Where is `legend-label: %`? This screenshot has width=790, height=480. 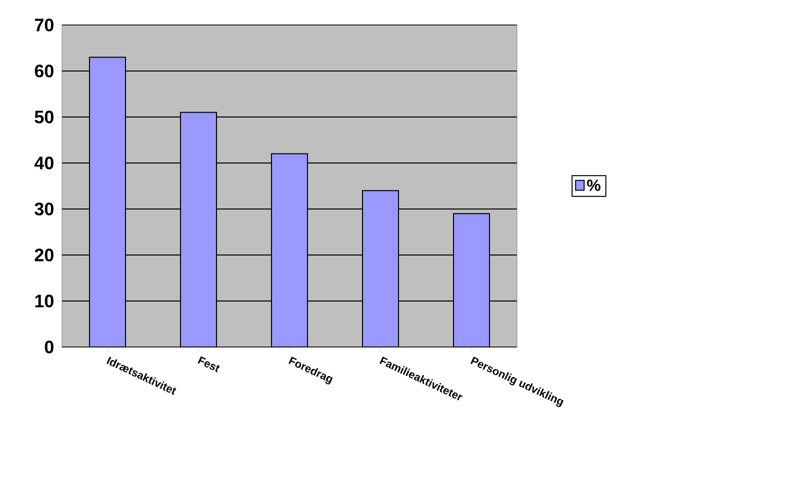
legend-label: % is located at coordinates (593, 185).